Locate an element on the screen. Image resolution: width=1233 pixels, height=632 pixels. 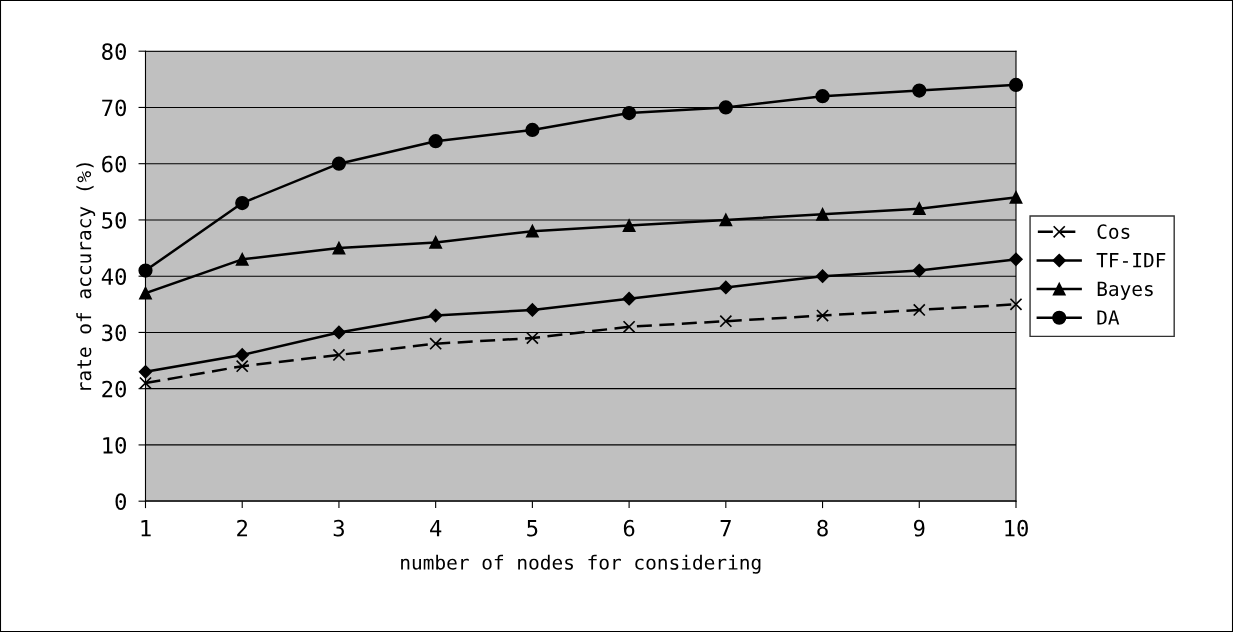
y-axis-title: rate of accuracy (%) is located at coordinates (86, 276).